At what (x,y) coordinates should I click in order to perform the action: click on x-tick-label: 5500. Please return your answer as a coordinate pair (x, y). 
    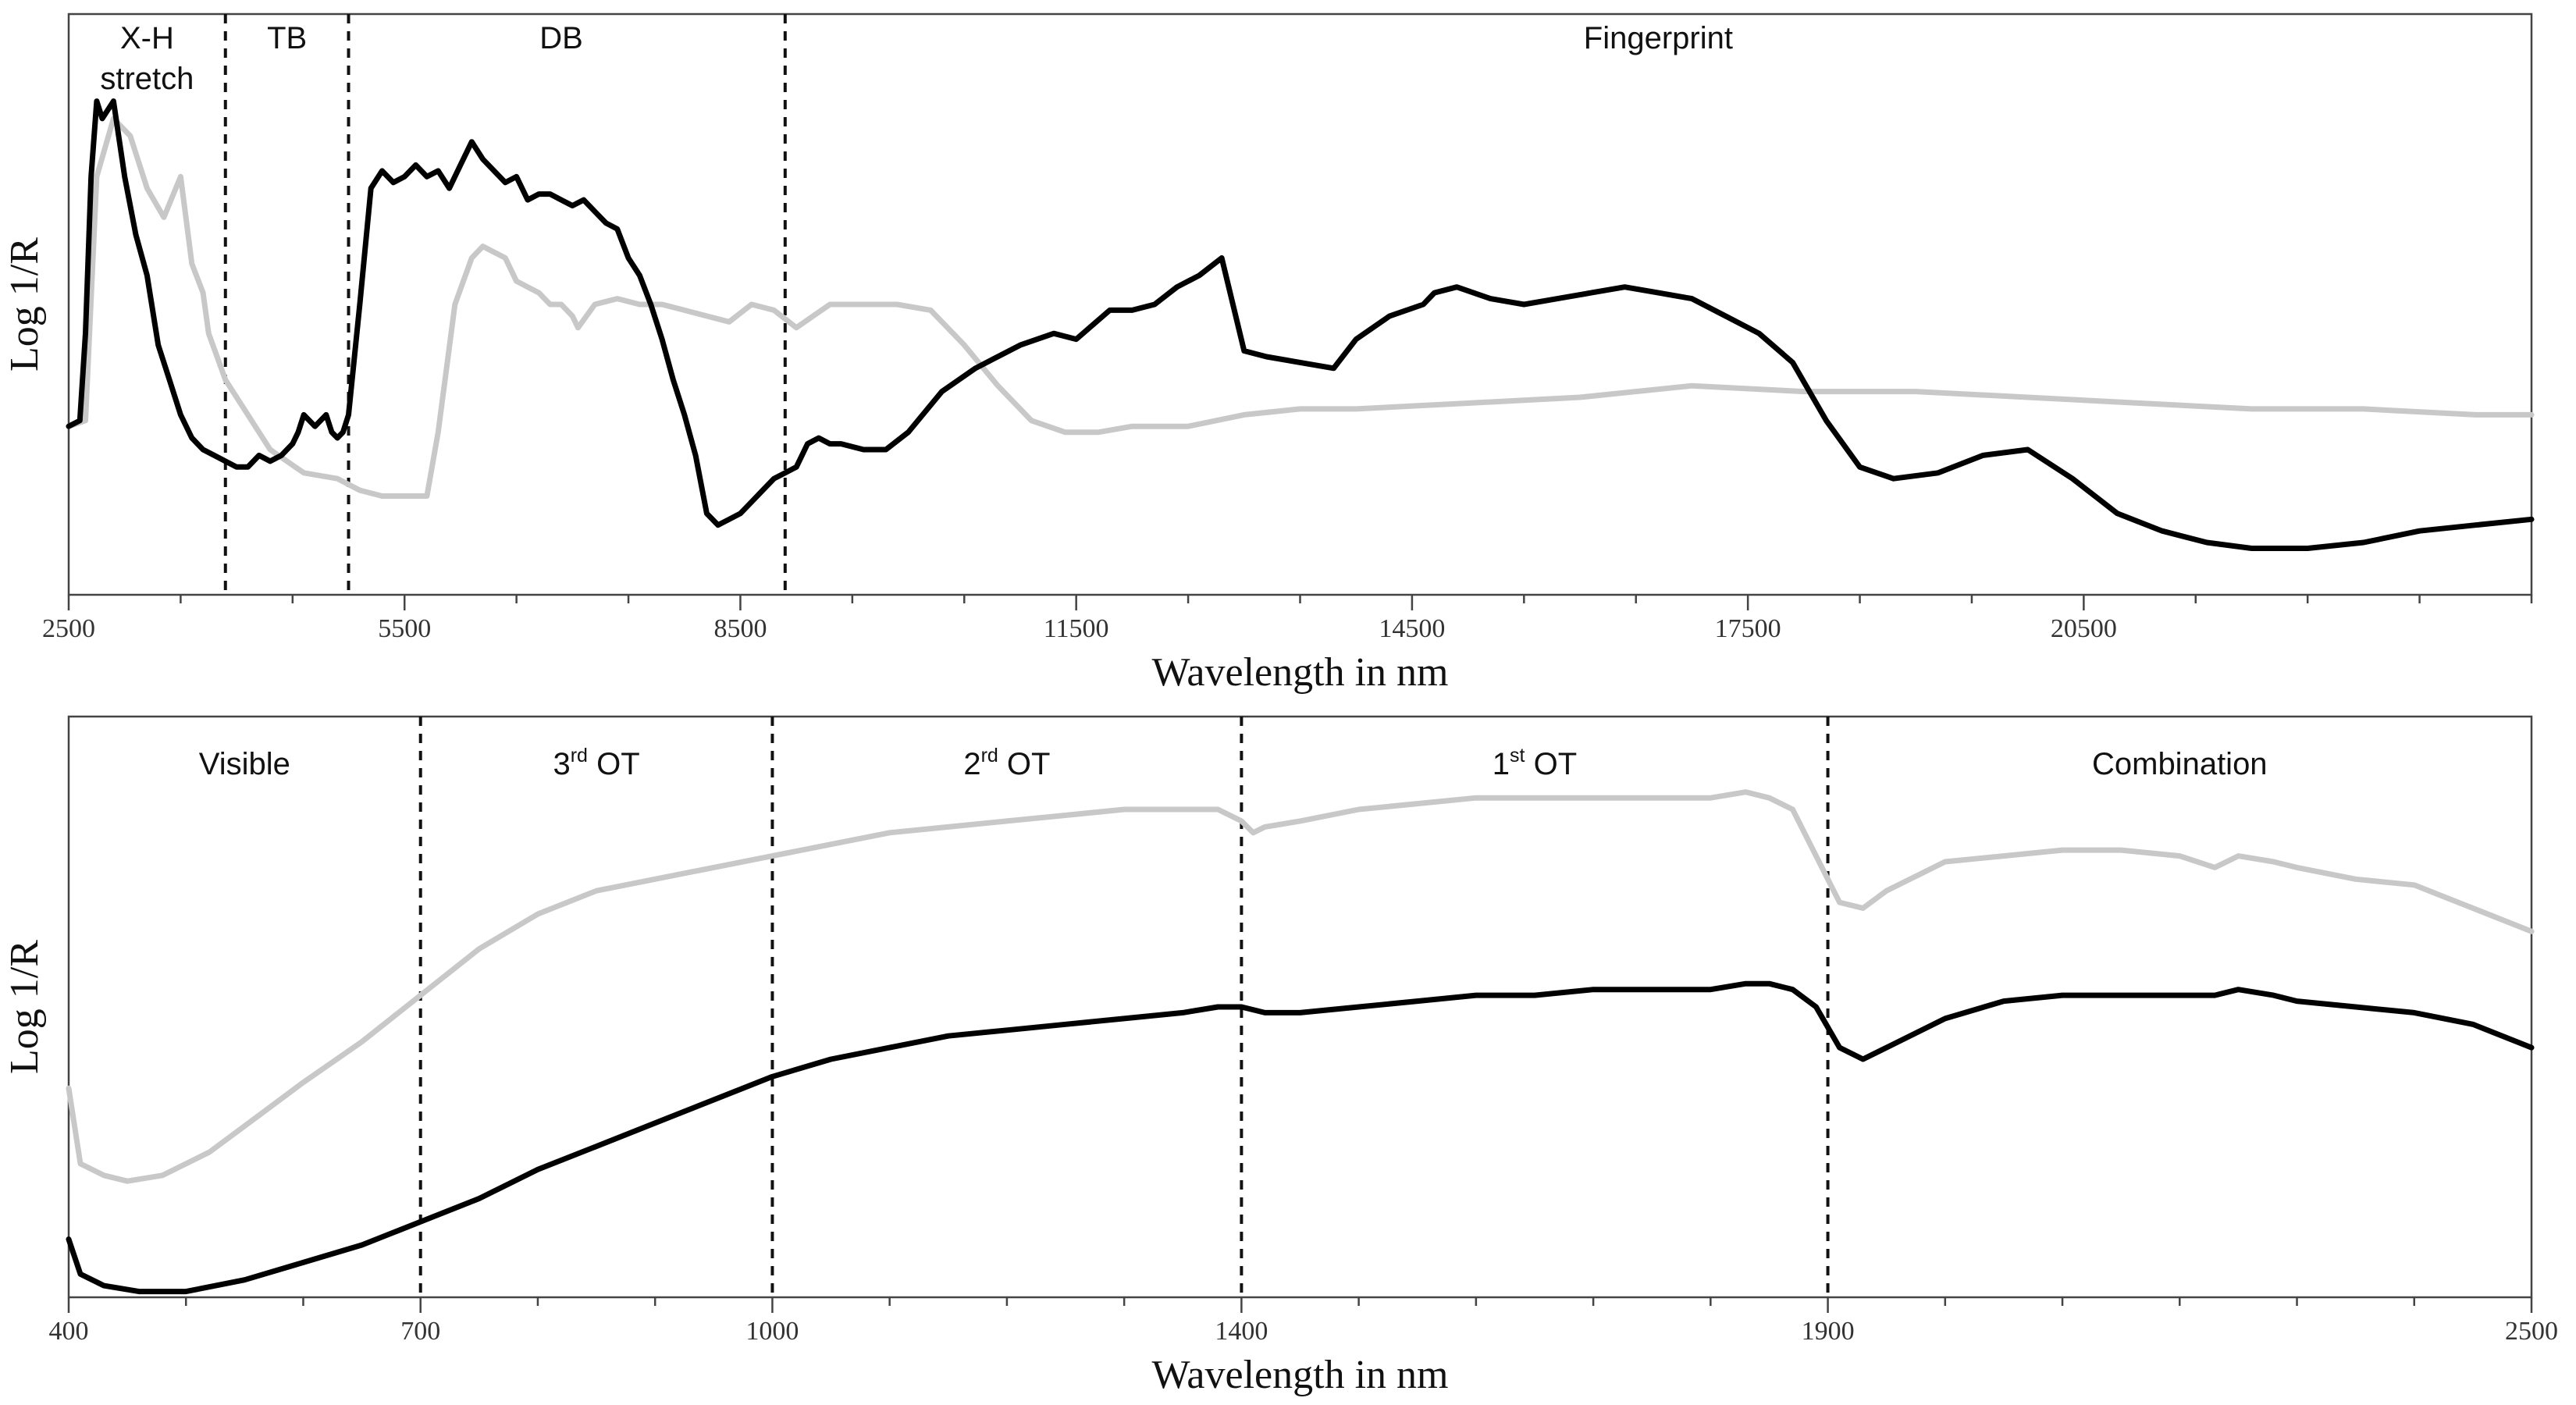
    Looking at the image, I should click on (404, 628).